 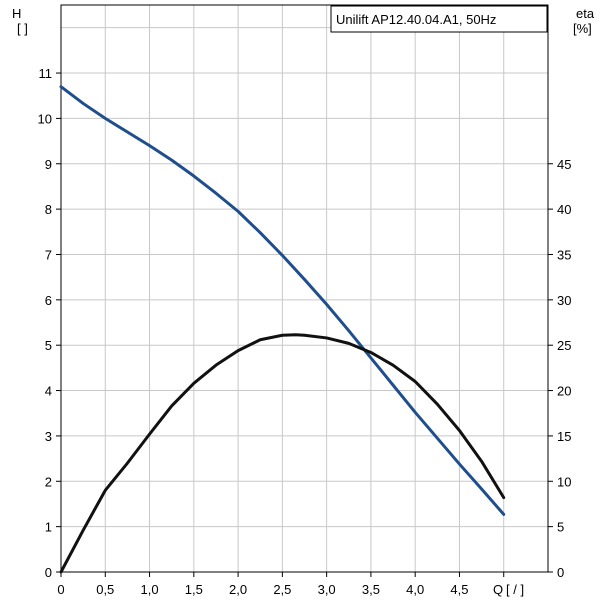 What do you see at coordinates (564, 164) in the screenshot?
I see `y-right-tick-label: 45` at bounding box center [564, 164].